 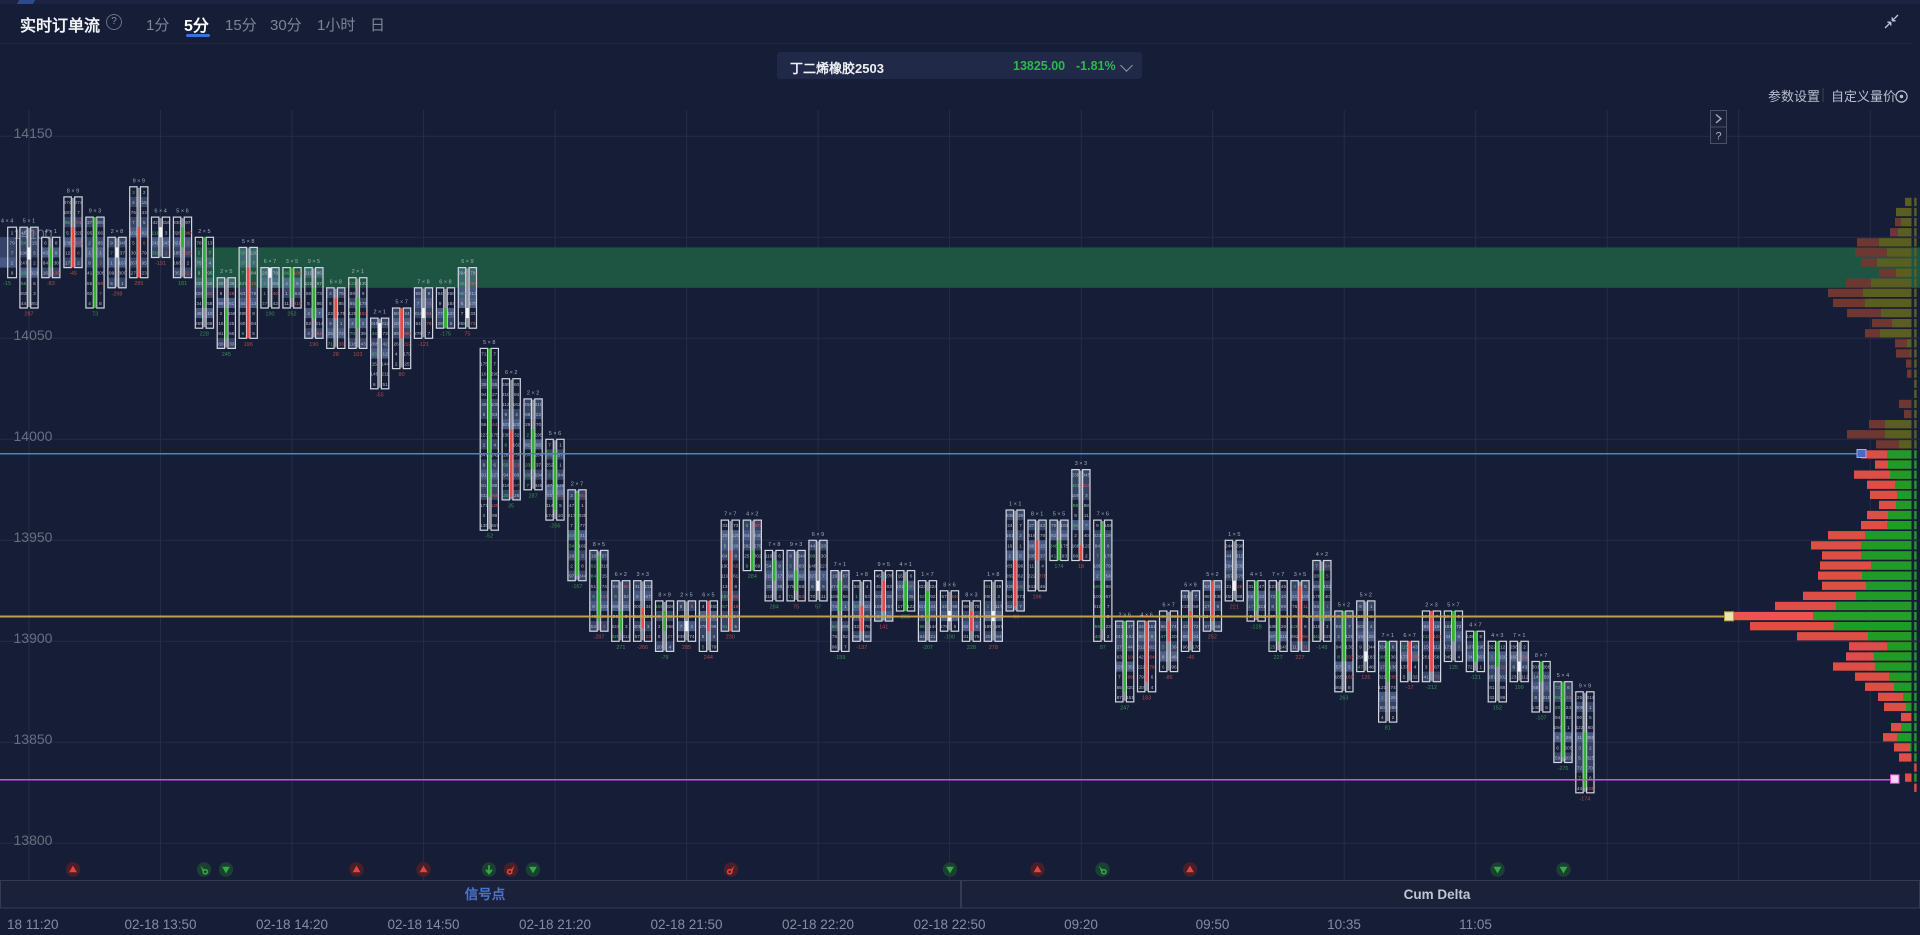 What do you see at coordinates (703, 606) in the screenshot?
I see `svg-text: 4` at bounding box center [703, 606].